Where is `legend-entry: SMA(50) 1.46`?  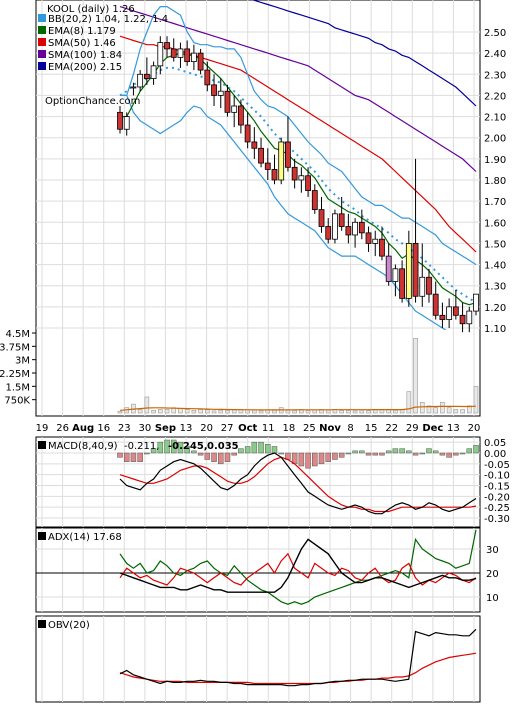
legend-entry: SMA(50) 1.46 is located at coordinates (82, 43).